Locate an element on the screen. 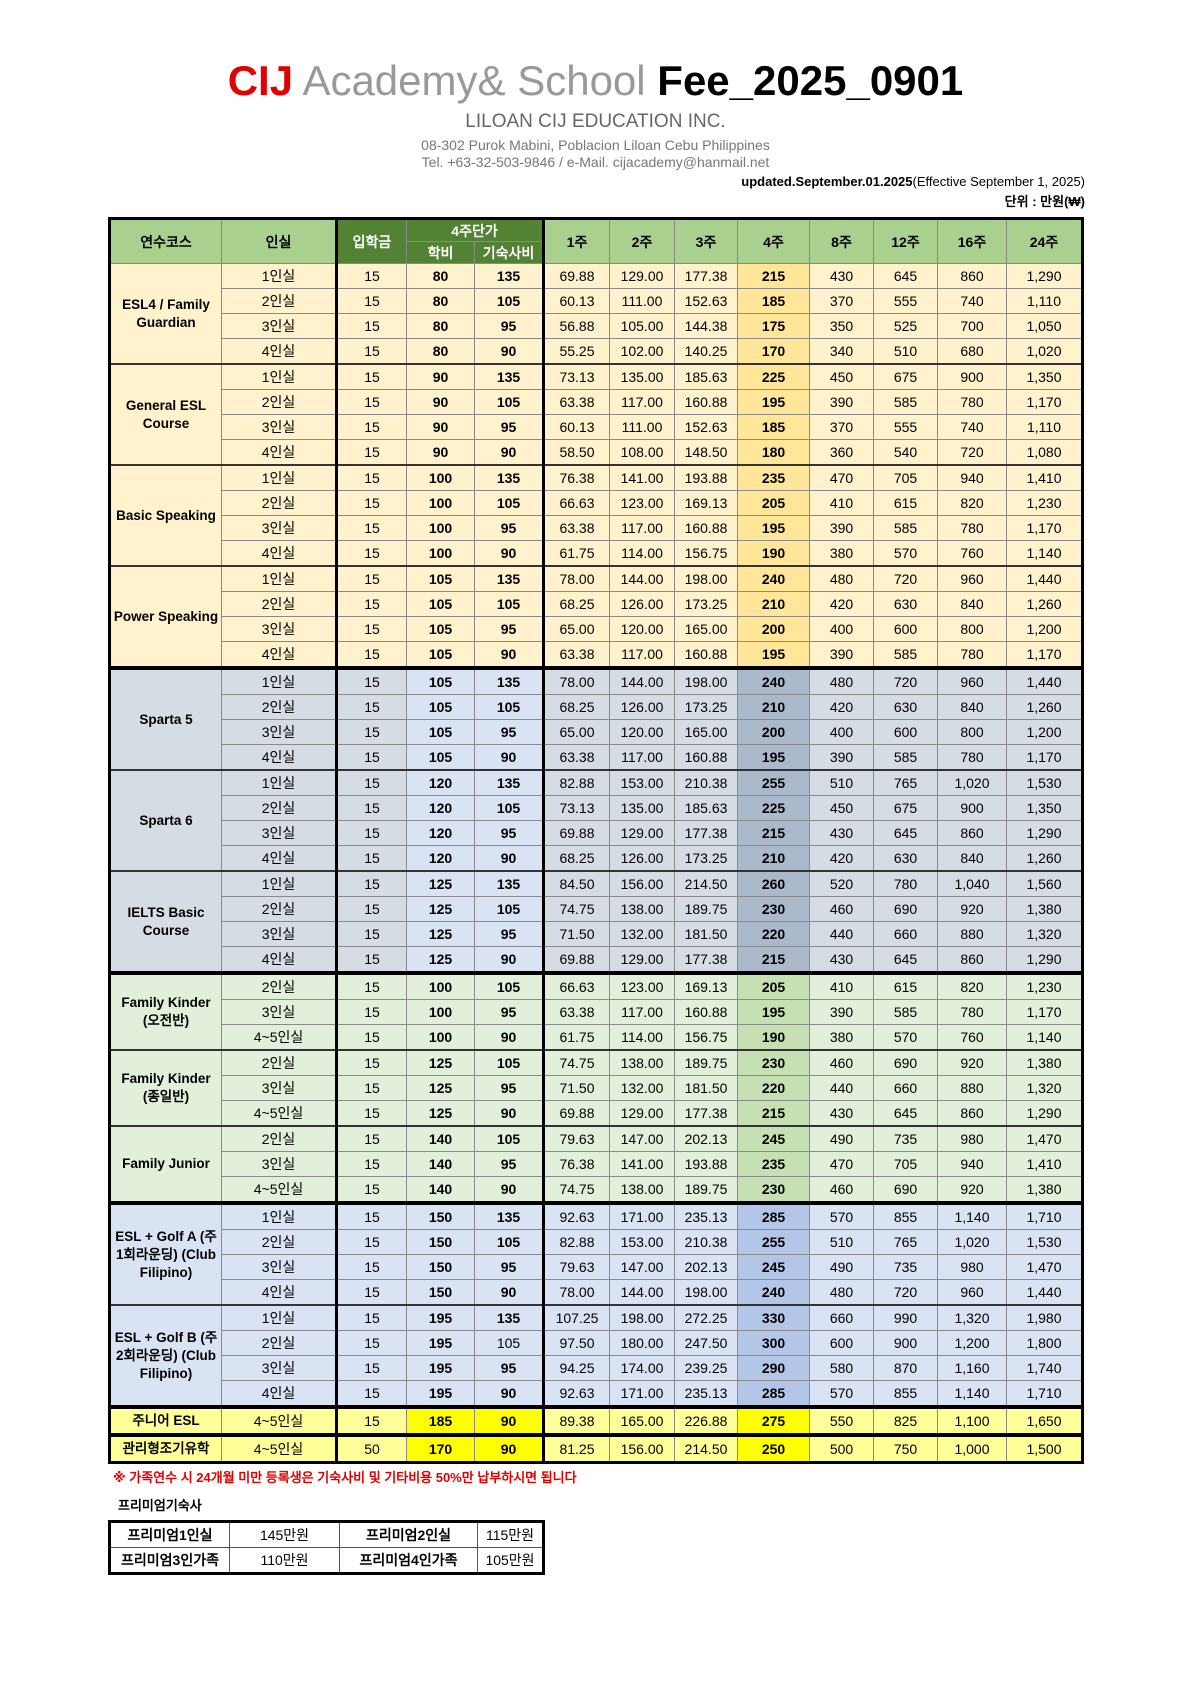 This screenshot has height=1684, width=1191. cell-week-12: 825 is located at coordinates (905, 1420).